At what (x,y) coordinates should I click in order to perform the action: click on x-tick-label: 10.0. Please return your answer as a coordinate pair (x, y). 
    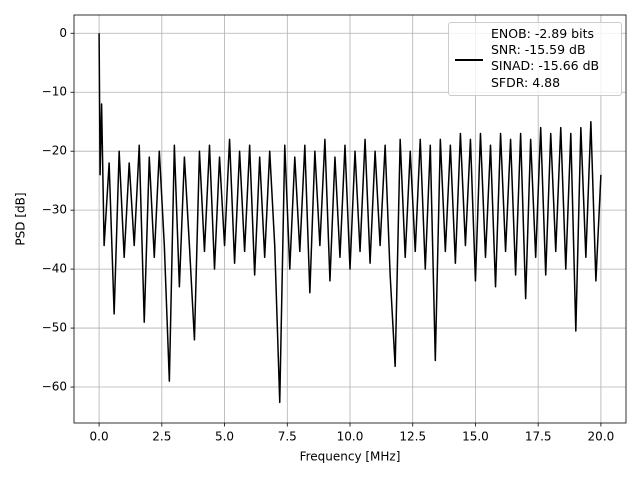
    Looking at the image, I should click on (350, 437).